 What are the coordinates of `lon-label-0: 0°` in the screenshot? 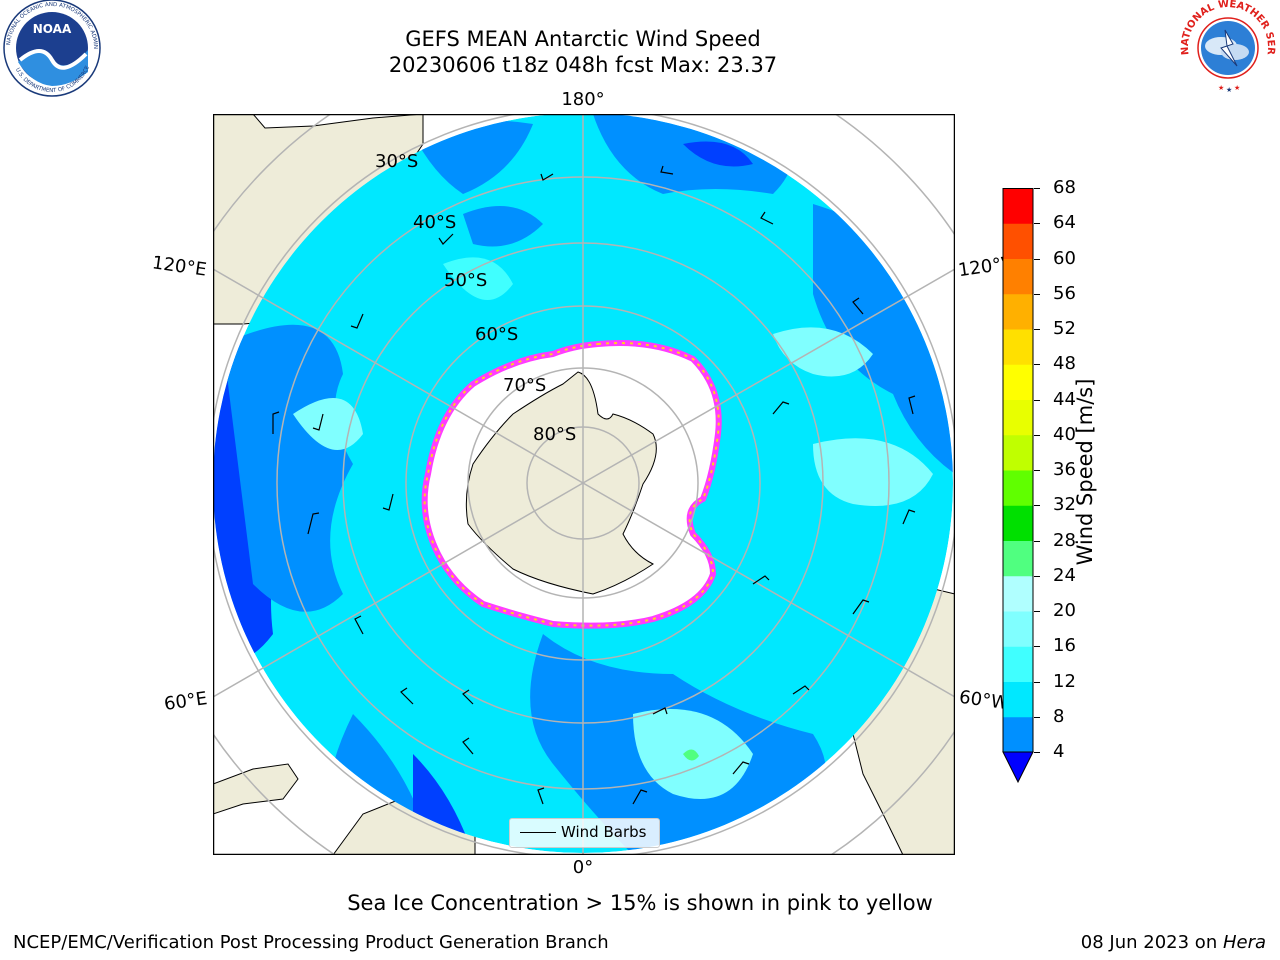 It's located at (583, 867).